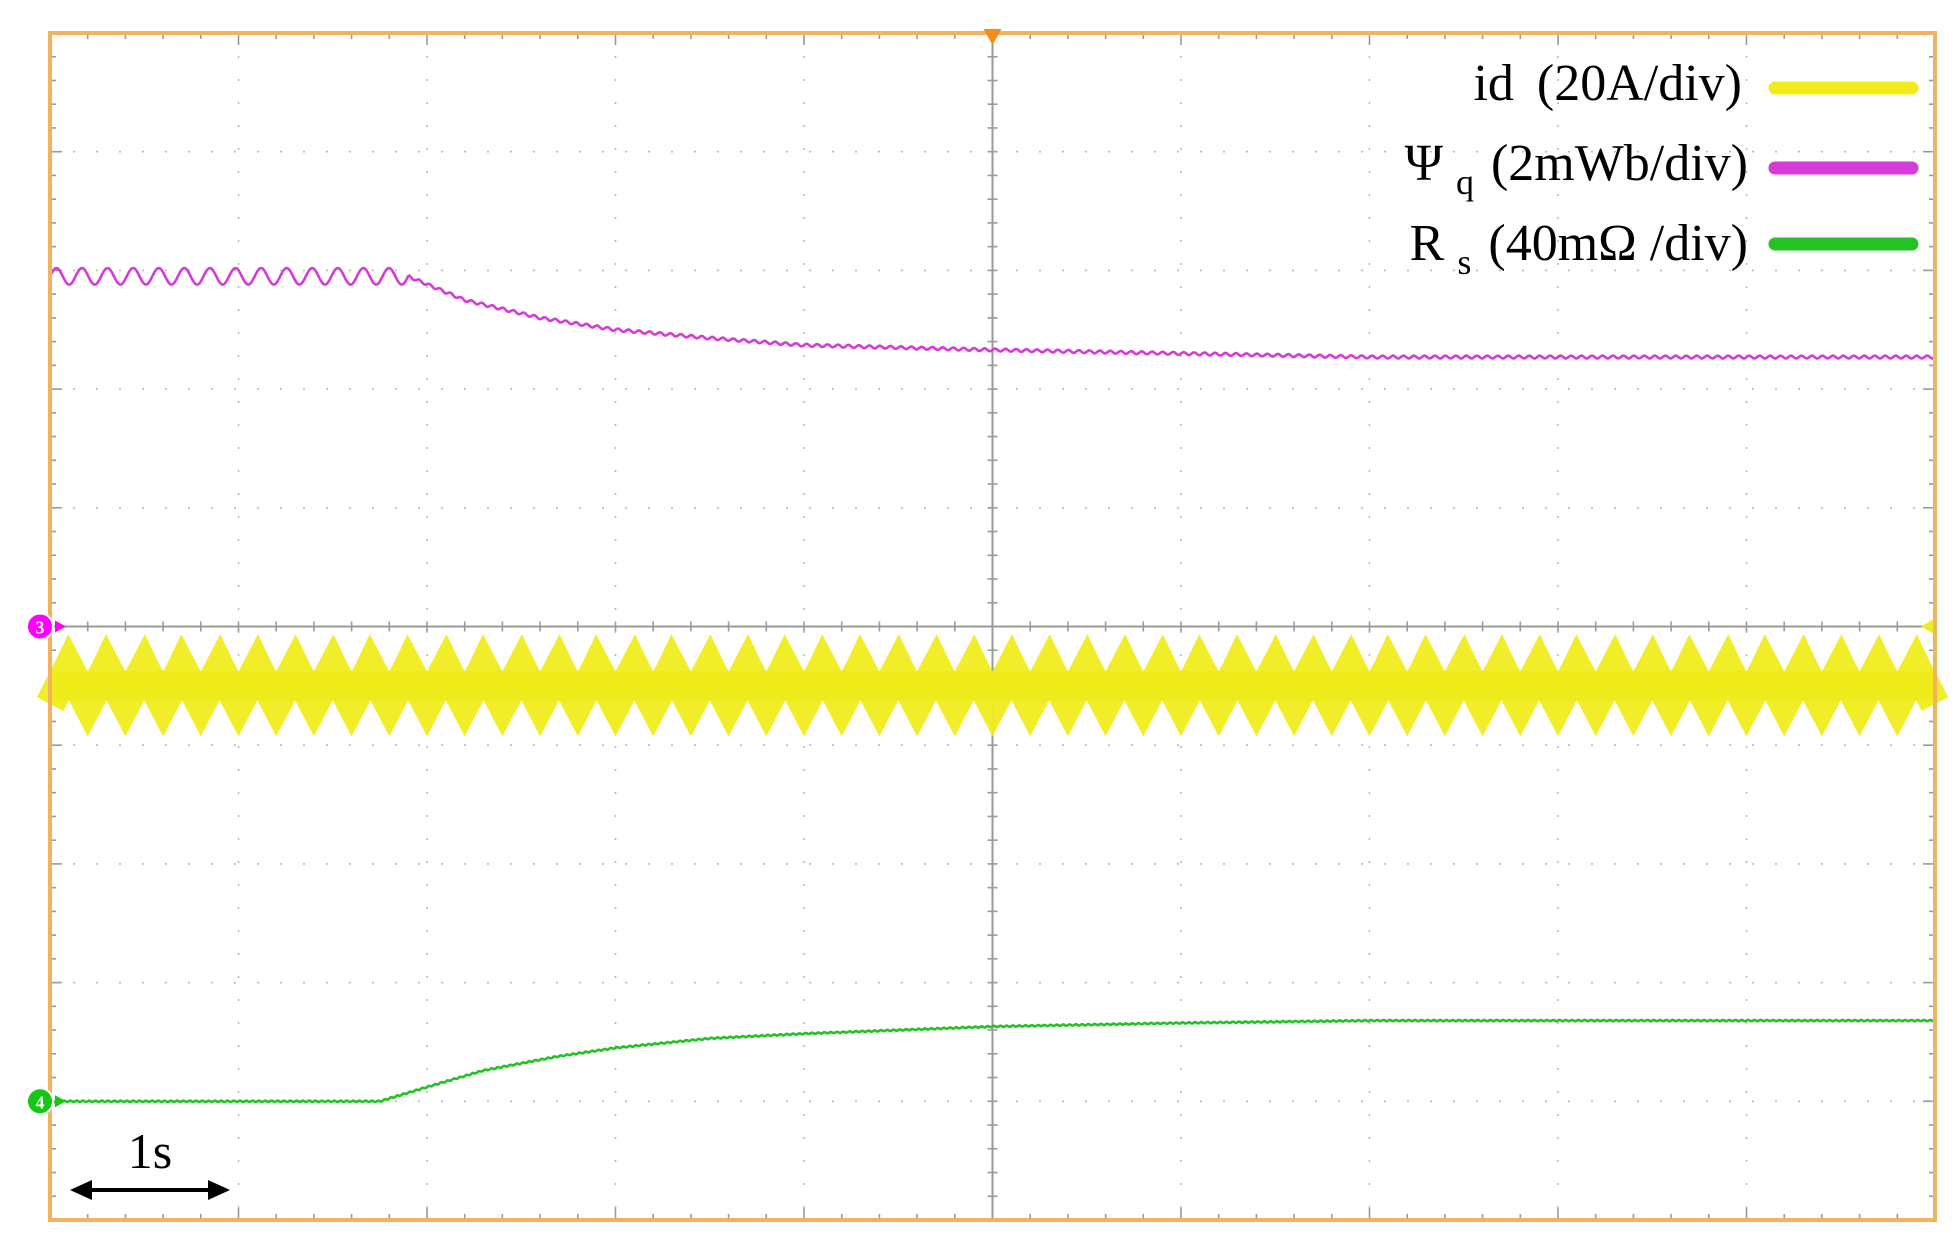  I want to click on svg-text:R s (40mΩ: R s (40mΩ /div), so click(1579, 250).